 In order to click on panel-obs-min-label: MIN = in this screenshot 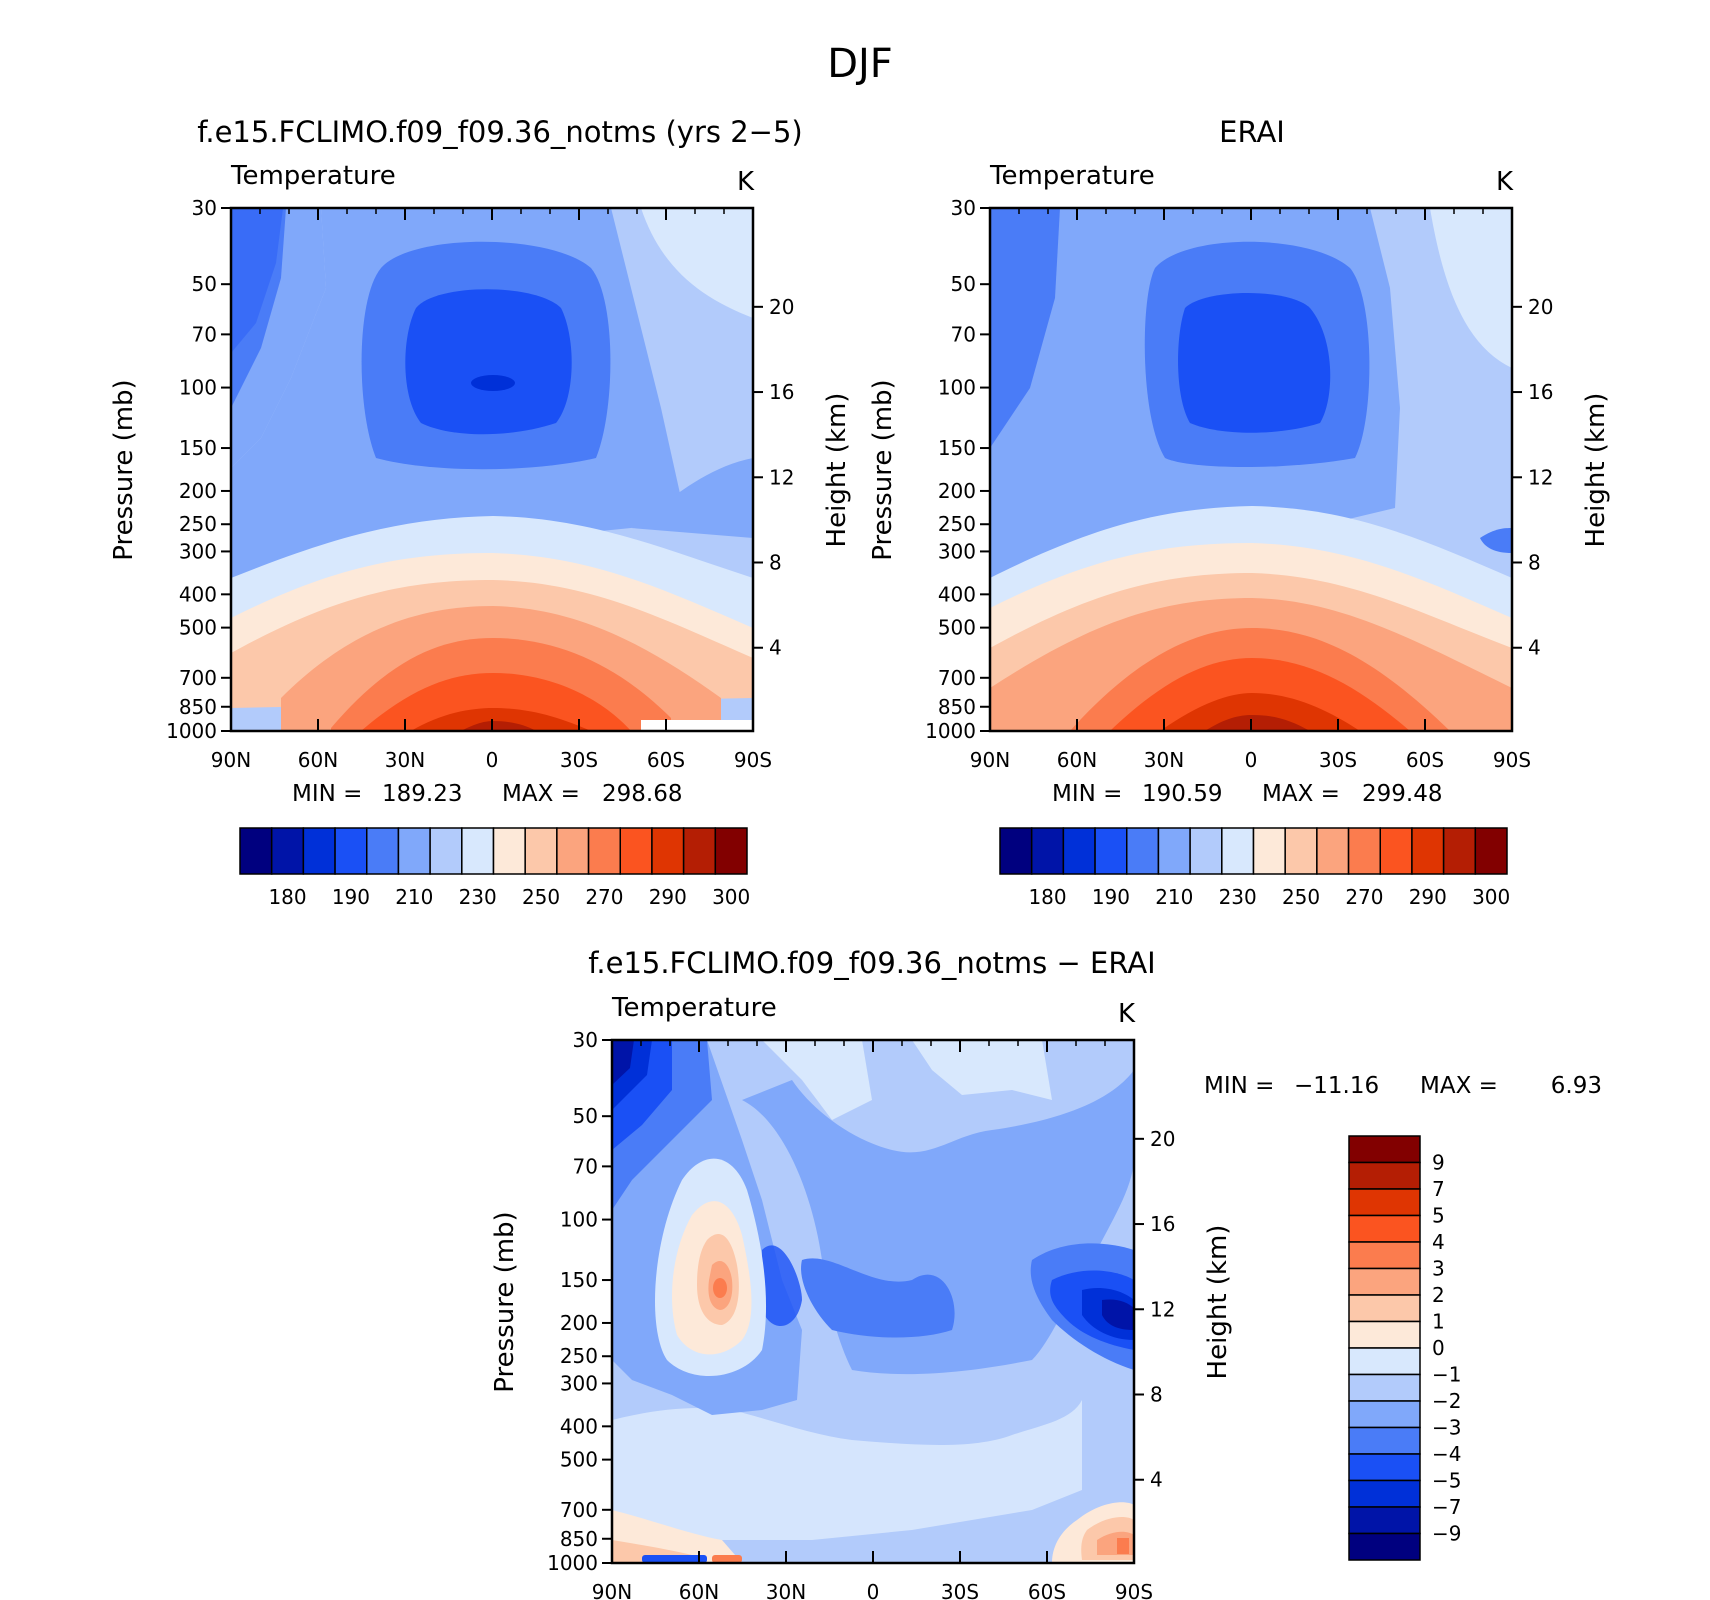, I will do `click(1087, 794)`.